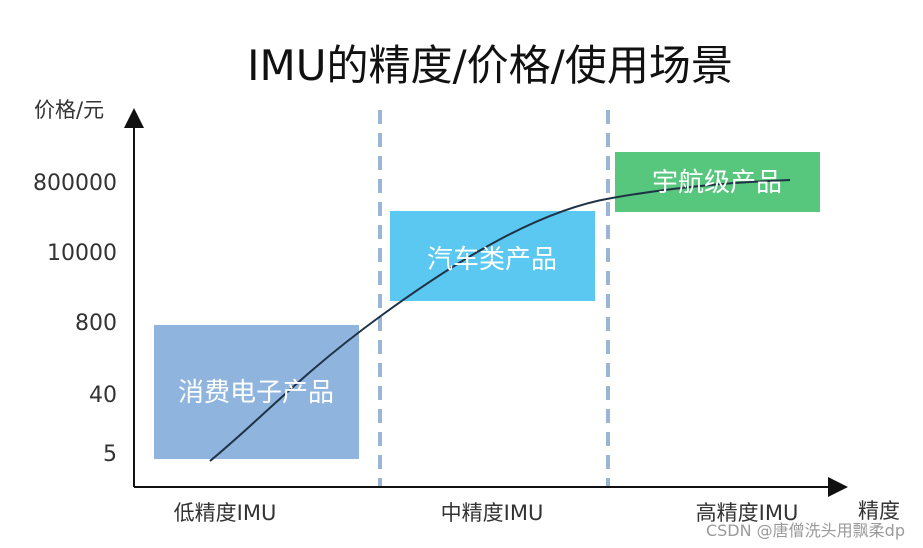 This screenshot has width=923, height=548. Describe the element at coordinates (69, 110) in the screenshot. I see `y-axis-label: 价格/元` at that location.